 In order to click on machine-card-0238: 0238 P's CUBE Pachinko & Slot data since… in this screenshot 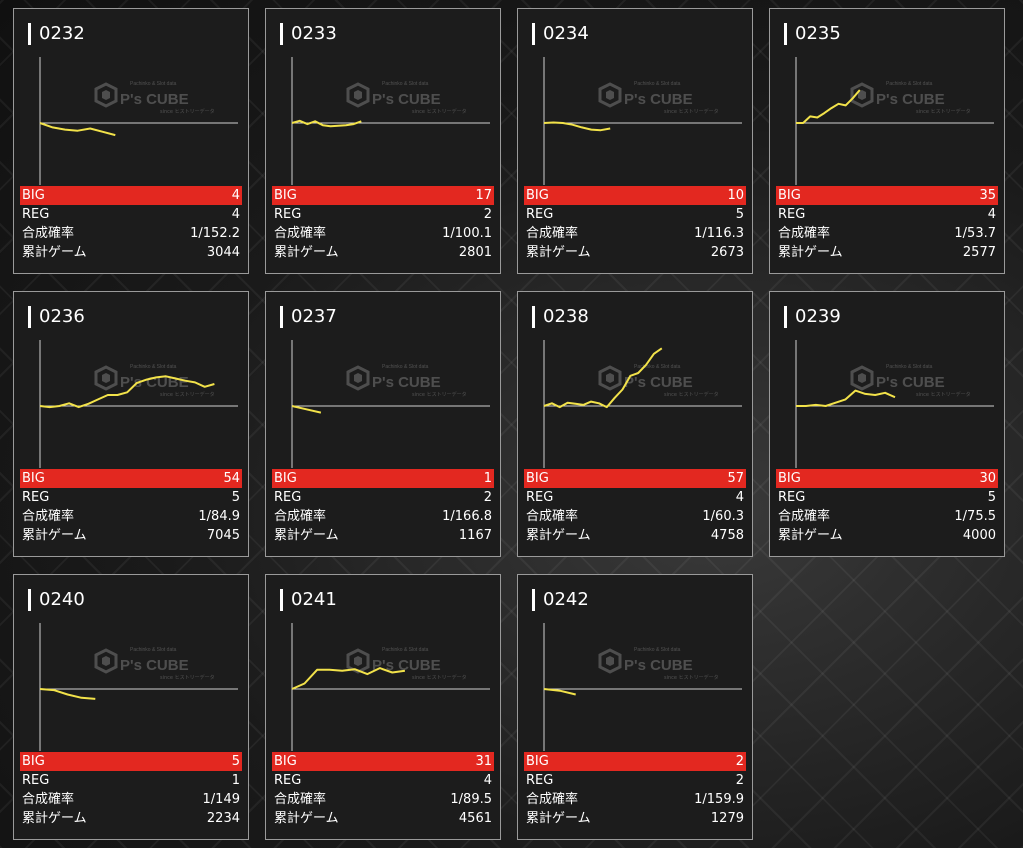, I will do `click(635, 424)`.